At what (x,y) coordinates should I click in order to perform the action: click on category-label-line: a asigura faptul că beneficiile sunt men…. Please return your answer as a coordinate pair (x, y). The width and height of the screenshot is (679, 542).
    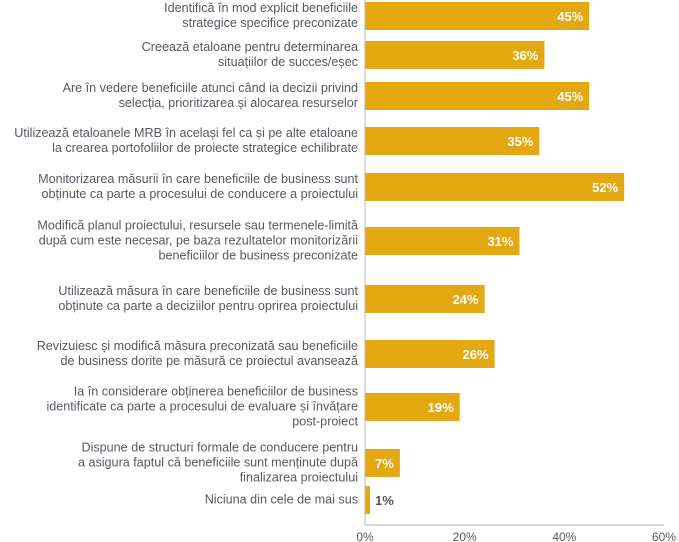
    Looking at the image, I should click on (217, 462).